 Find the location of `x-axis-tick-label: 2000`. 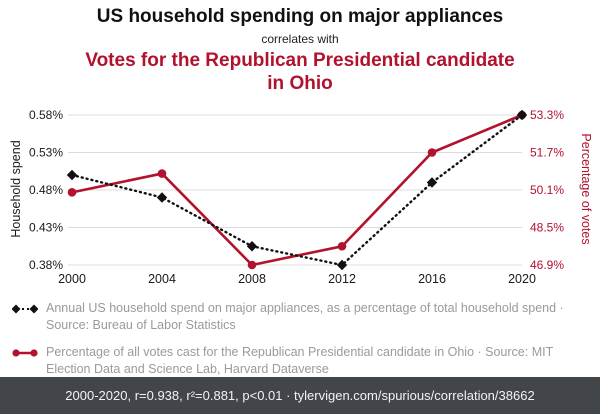

x-axis-tick-label: 2000 is located at coordinates (72, 279).